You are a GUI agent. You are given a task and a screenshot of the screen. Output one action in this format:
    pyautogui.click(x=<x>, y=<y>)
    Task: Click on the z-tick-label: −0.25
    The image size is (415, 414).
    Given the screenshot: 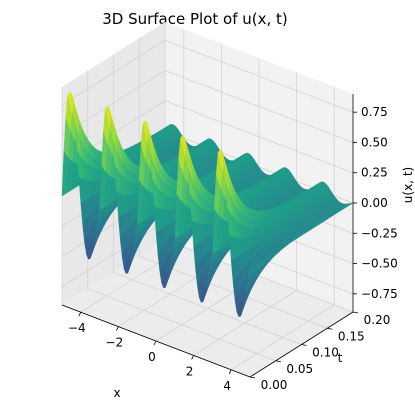 What is the action you would take?
    pyautogui.click(x=379, y=233)
    